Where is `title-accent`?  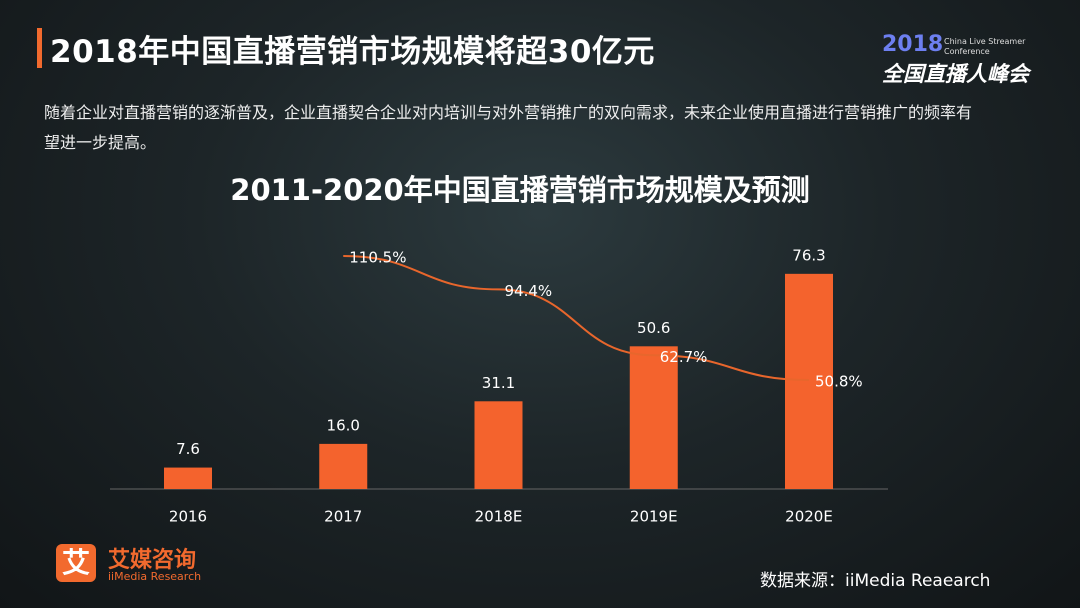 title-accent is located at coordinates (39, 48).